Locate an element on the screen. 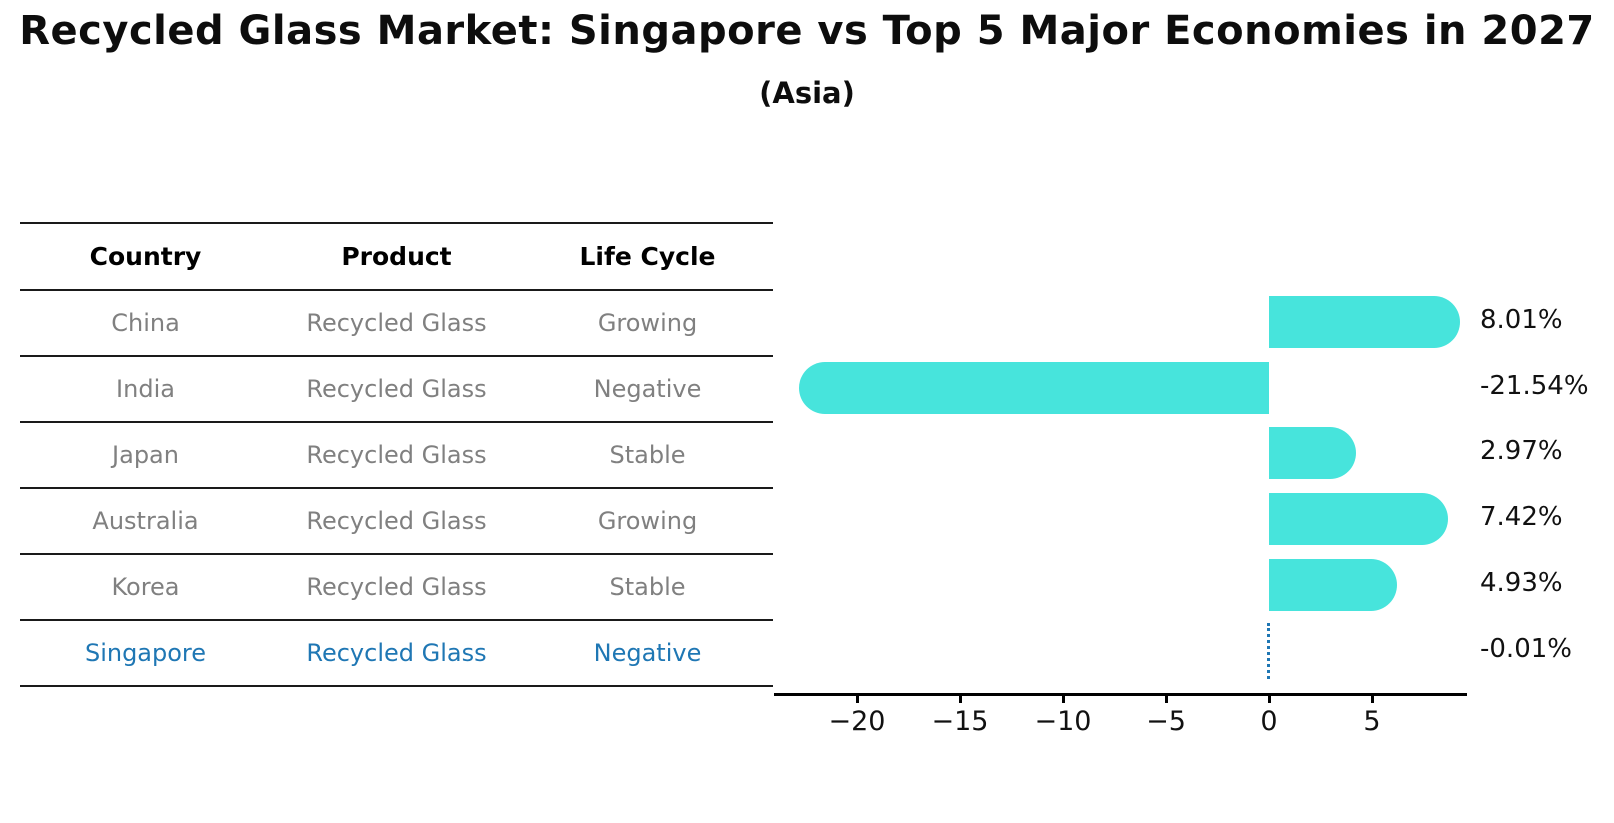  table-row: Australia Recycled Glass Growing is located at coordinates (396, 522).